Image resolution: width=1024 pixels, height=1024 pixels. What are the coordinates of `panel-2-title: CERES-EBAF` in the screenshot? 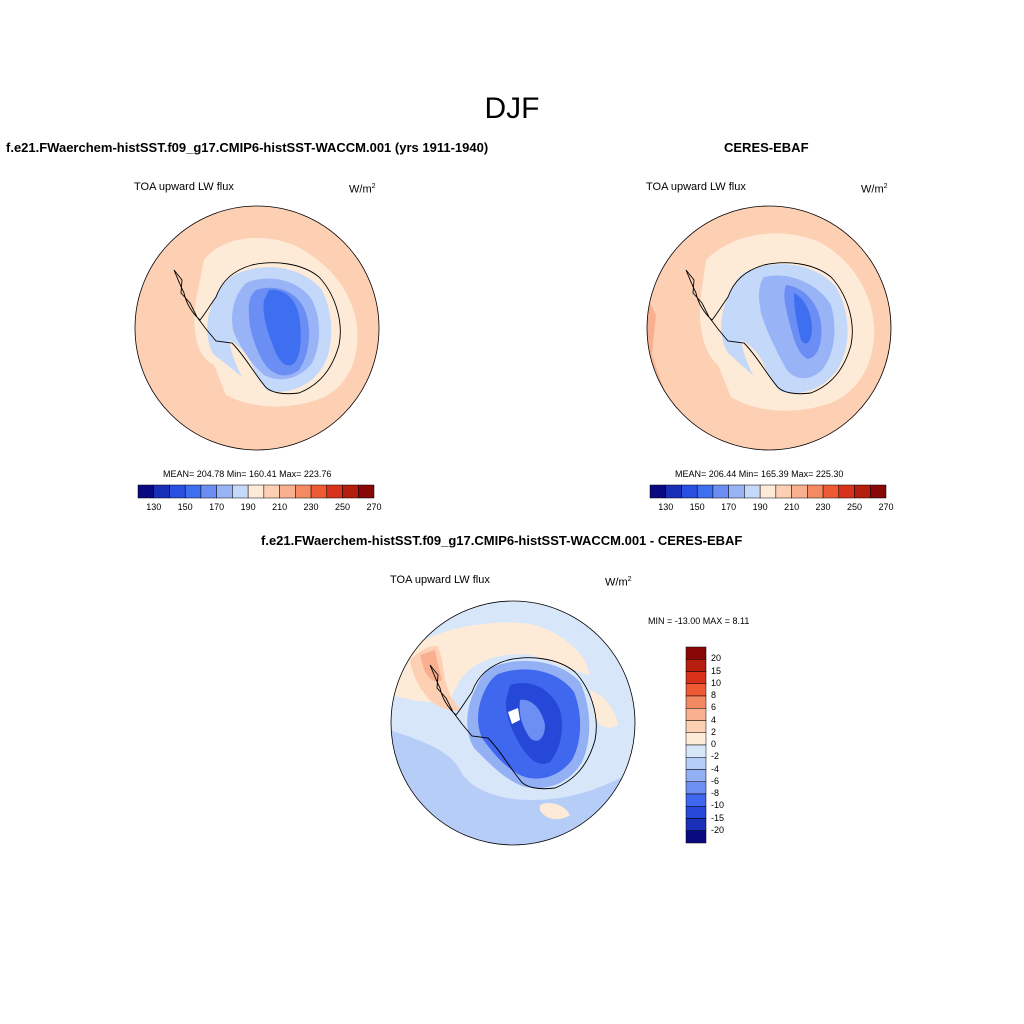 It's located at (766, 147).